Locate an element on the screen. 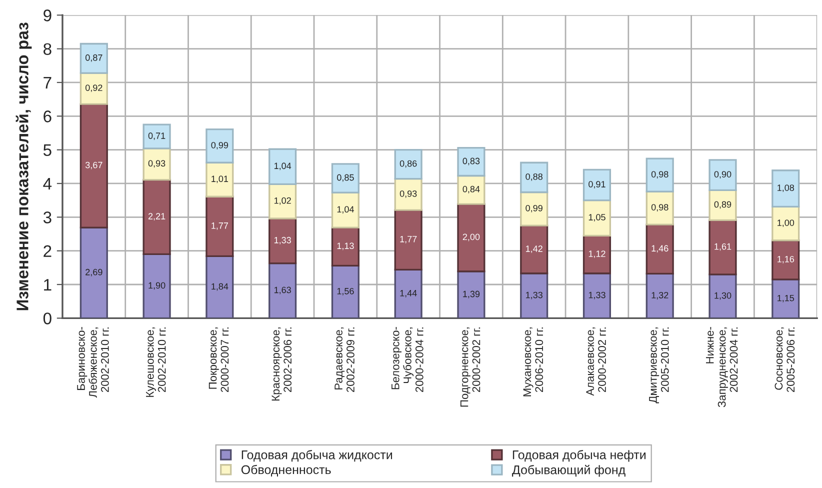 Image resolution: width=822 pixels, height=488 pixels. x-tick-label: Дмитриевское, 2005-2010 гг. is located at coordinates (659, 366).